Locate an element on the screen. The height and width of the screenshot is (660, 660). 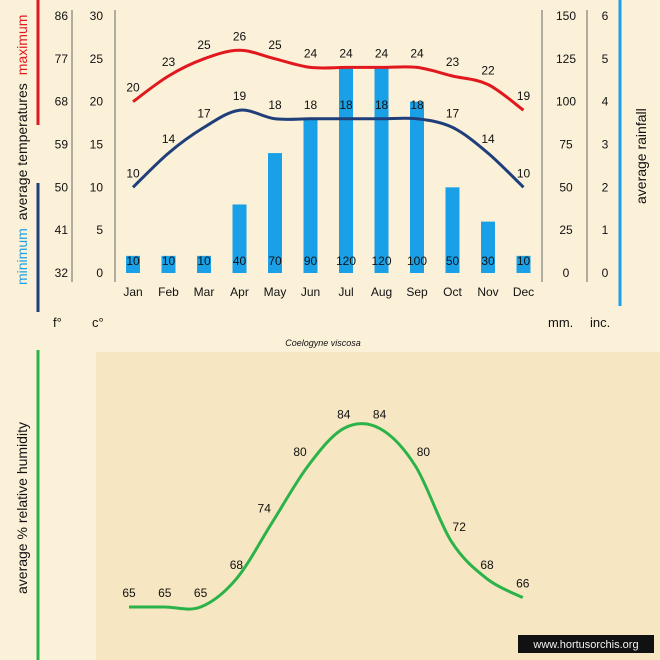
minimum-data-label: 17 is located at coordinates (453, 113).